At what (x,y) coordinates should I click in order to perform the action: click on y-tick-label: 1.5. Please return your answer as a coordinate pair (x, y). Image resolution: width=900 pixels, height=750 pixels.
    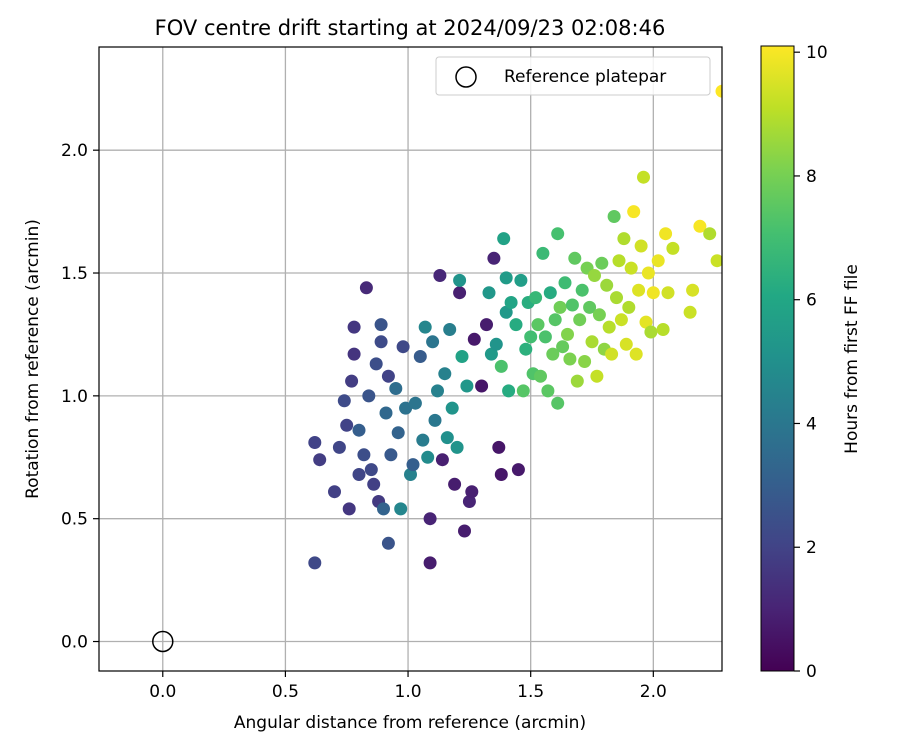
    Looking at the image, I should click on (74, 274).